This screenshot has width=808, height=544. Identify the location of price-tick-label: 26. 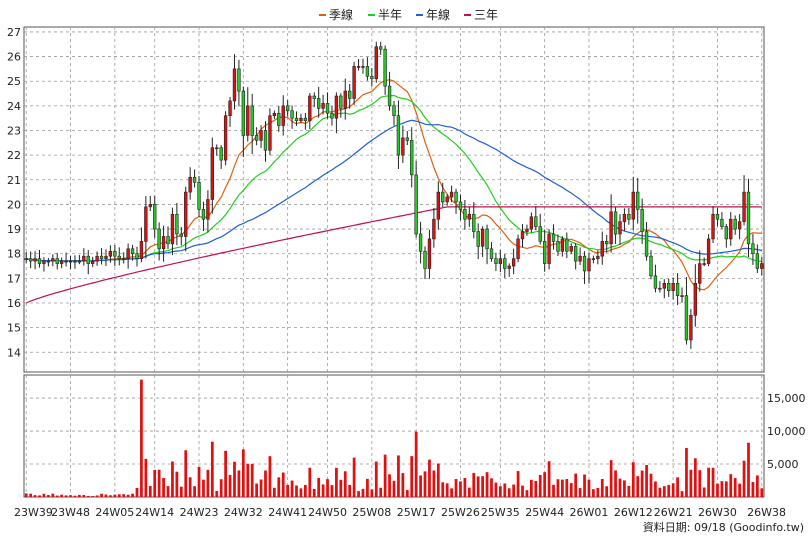
(14, 57).